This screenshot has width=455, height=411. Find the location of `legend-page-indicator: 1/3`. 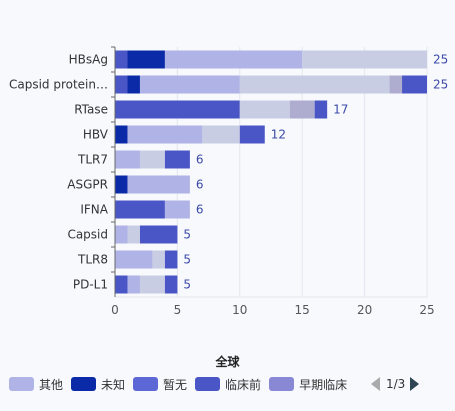

legend-page-indicator: 1/3 is located at coordinates (396, 384).